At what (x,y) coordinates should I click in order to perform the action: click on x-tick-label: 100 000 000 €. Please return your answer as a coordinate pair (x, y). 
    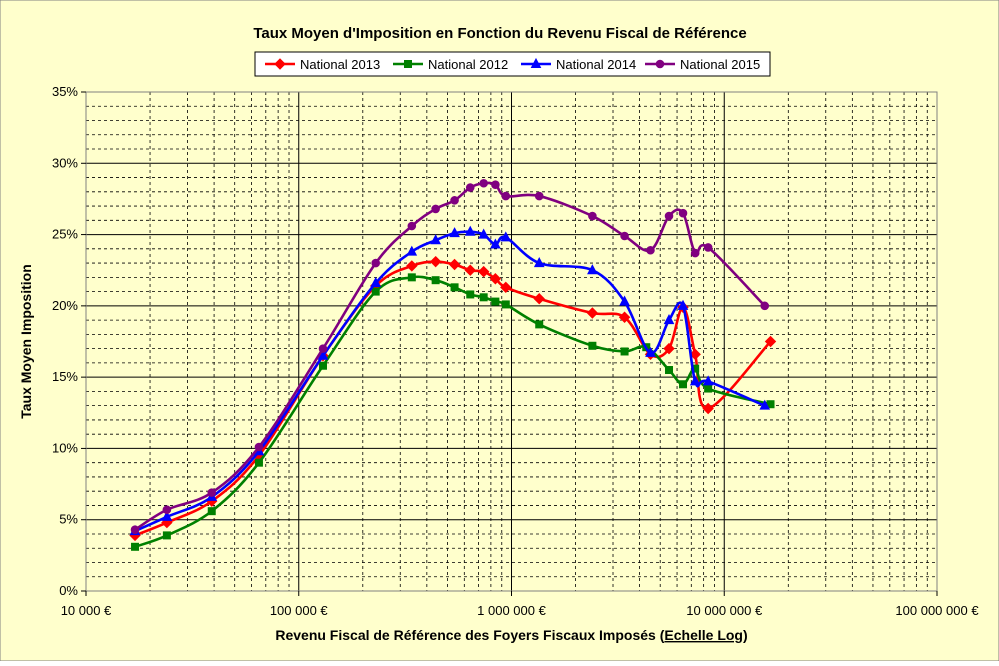
    Looking at the image, I should click on (937, 610).